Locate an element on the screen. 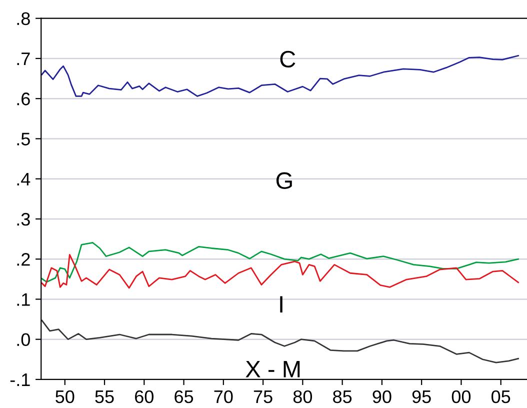  y-tick-label: .0 is located at coordinates (23, 339).